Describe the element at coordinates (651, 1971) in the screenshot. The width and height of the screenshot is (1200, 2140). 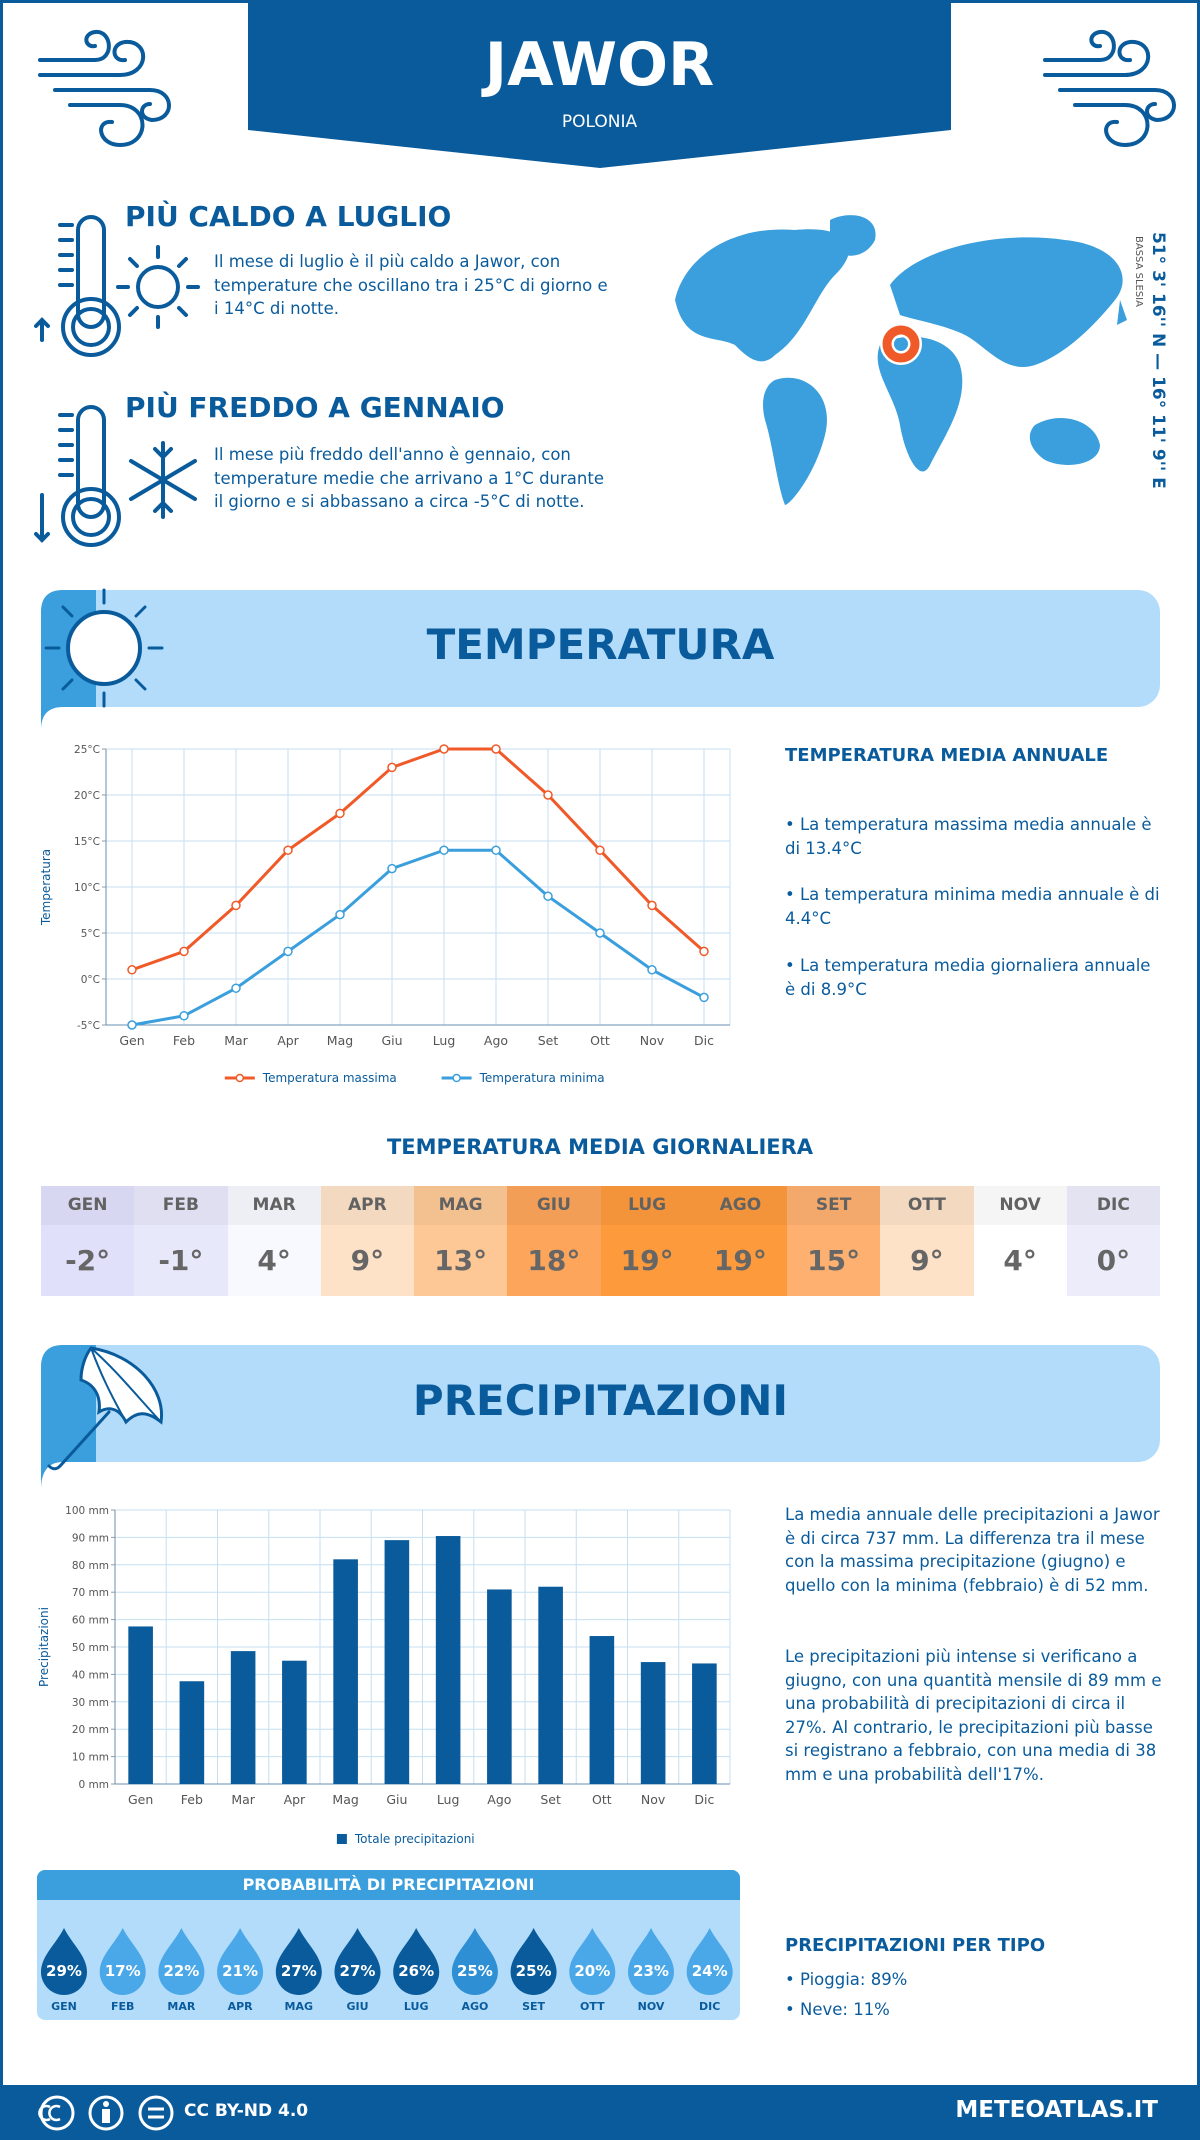
I see `probability-label: 23%` at that location.